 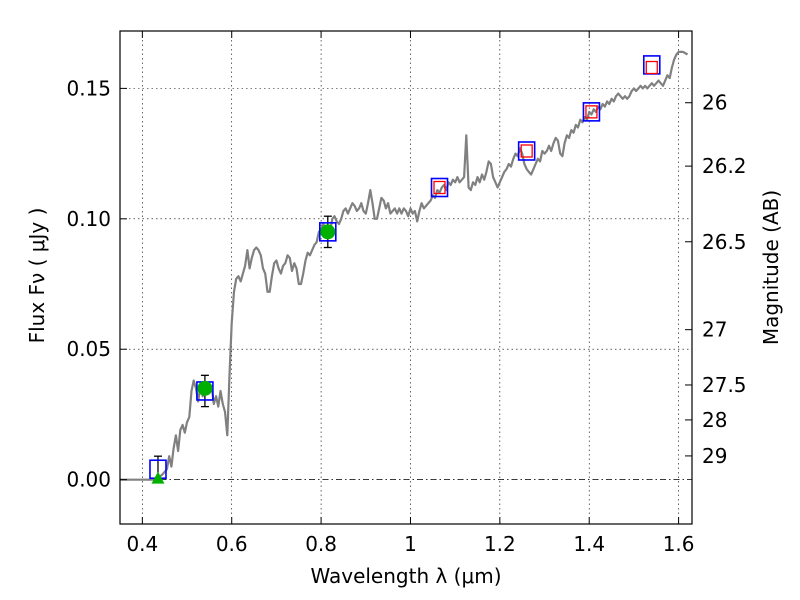 I want to click on y2-tick-label: 28, so click(x=714, y=420).